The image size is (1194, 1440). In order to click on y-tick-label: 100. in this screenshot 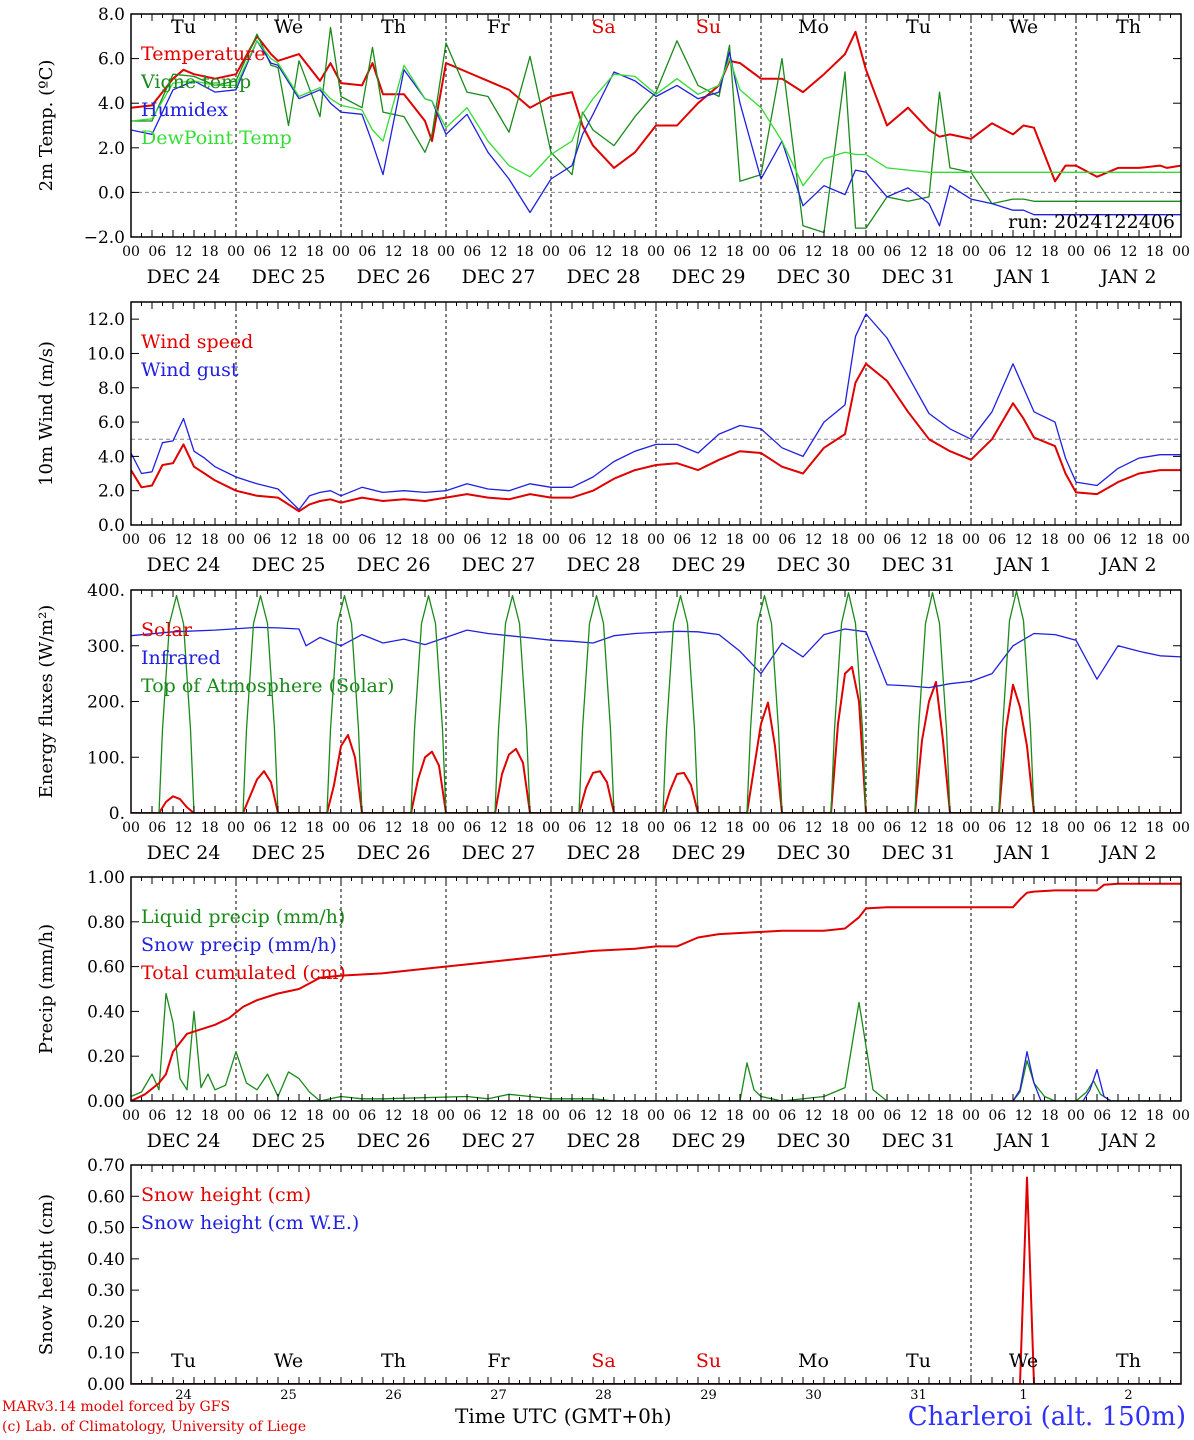, I will do `click(106, 758)`.